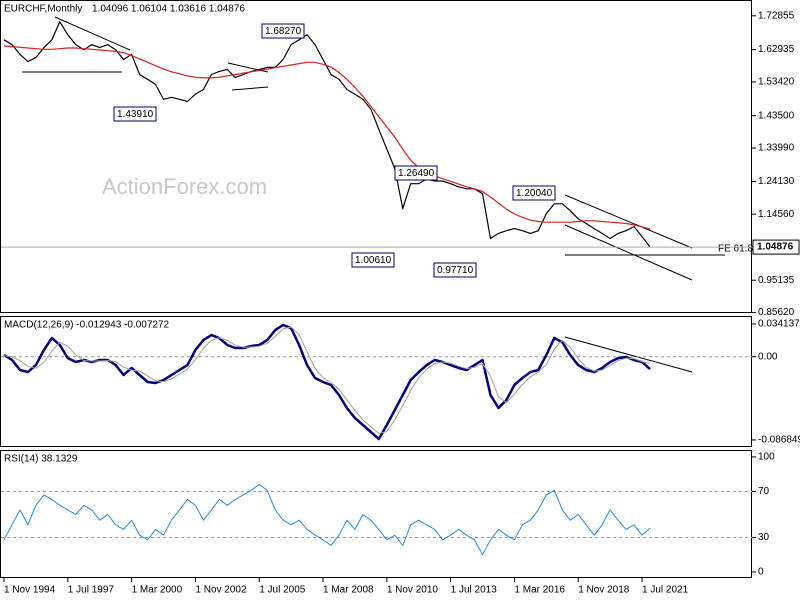 The image size is (800, 600). I want to click on x-tick-label: 1 Jul 2005, so click(282, 590).